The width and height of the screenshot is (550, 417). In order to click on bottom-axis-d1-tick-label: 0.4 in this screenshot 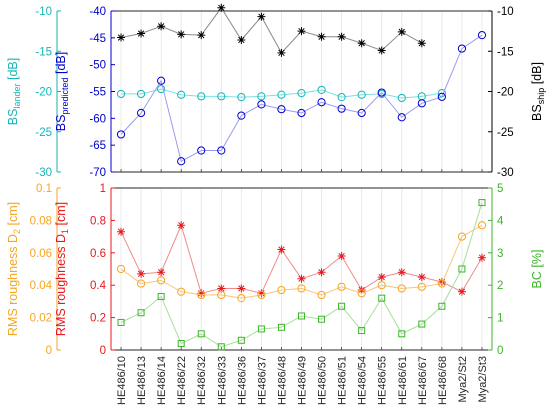, I will do `click(98, 286)`.